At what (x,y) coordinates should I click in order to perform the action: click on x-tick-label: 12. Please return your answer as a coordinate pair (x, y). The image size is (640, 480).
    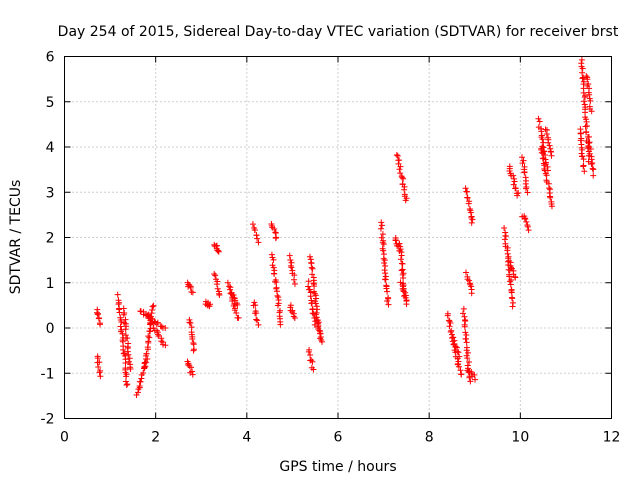
    Looking at the image, I should click on (612, 438).